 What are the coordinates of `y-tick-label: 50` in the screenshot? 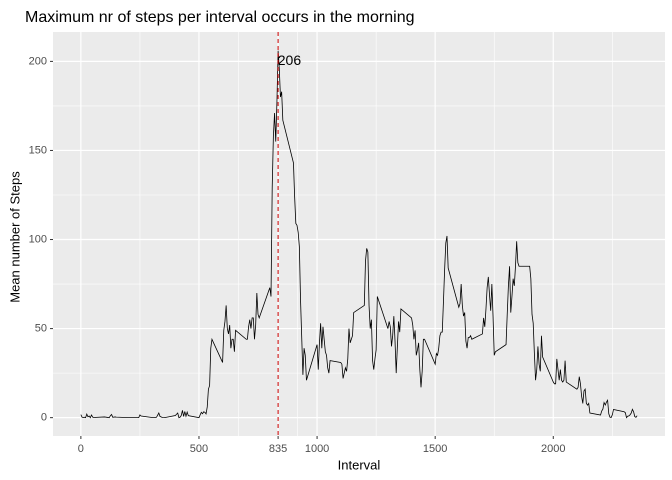 It's located at (41, 328).